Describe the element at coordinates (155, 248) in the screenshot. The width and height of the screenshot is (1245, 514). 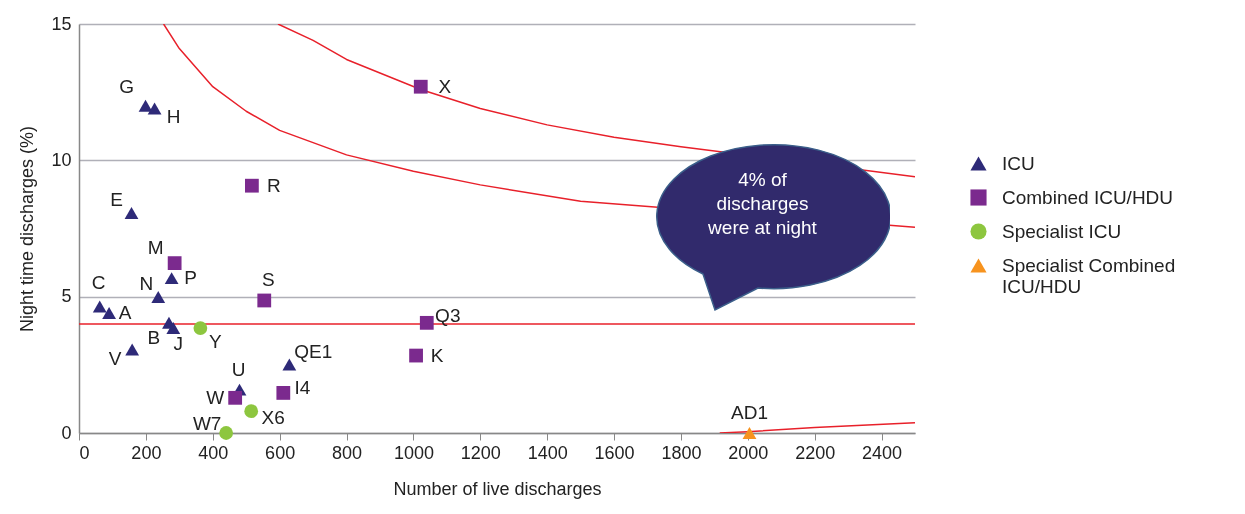
I see `annotation: M` at that location.